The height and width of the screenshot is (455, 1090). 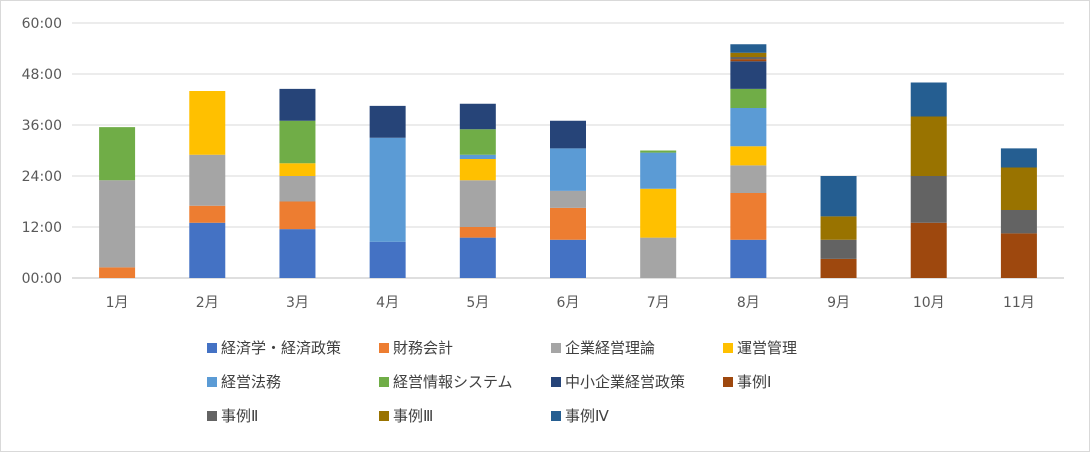 What do you see at coordinates (838, 303) in the screenshot?
I see `x-tick-label: 9月` at bounding box center [838, 303].